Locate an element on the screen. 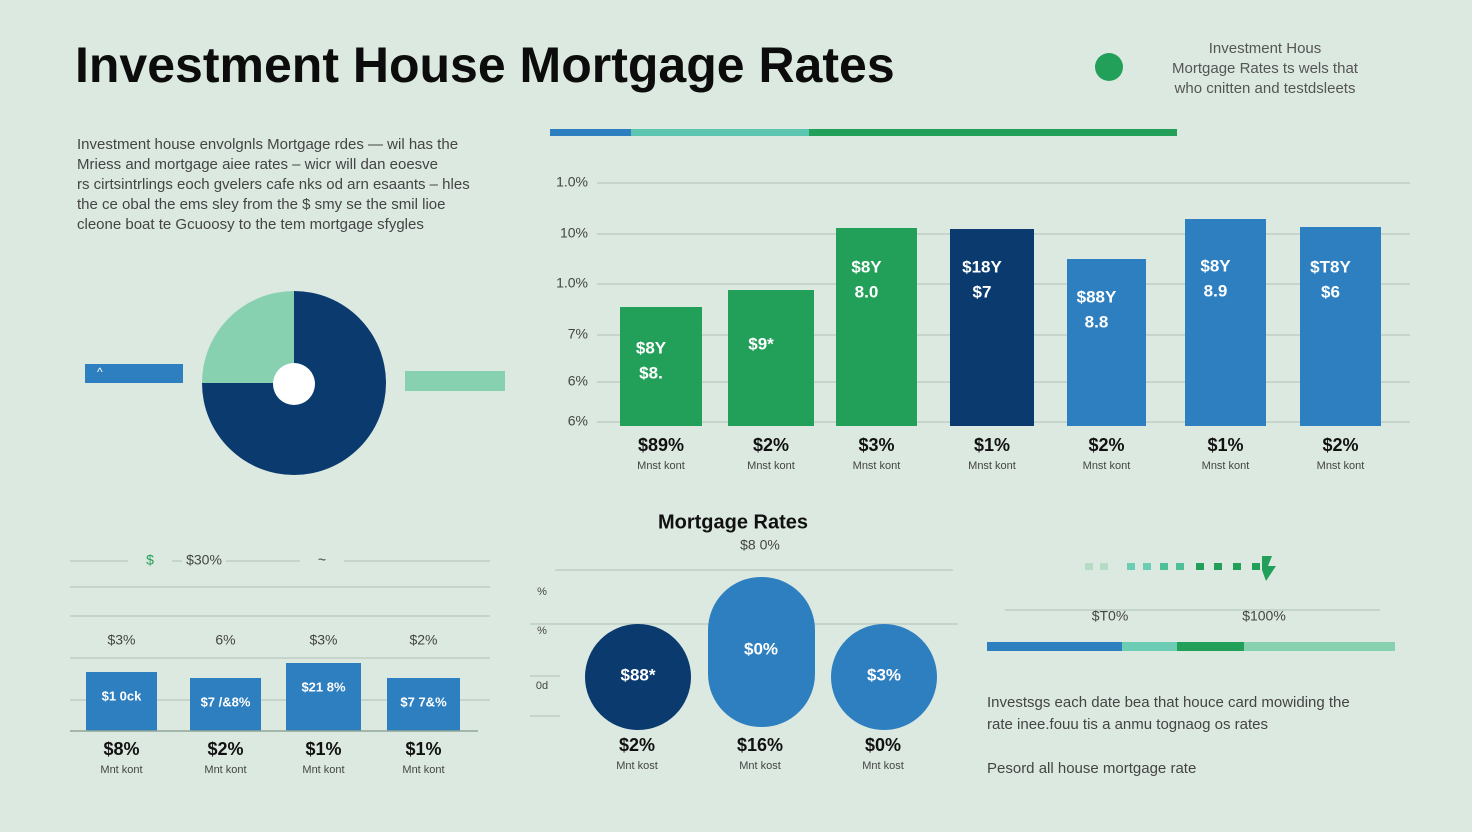  bar-label: $1 0ck is located at coordinates (122, 695).